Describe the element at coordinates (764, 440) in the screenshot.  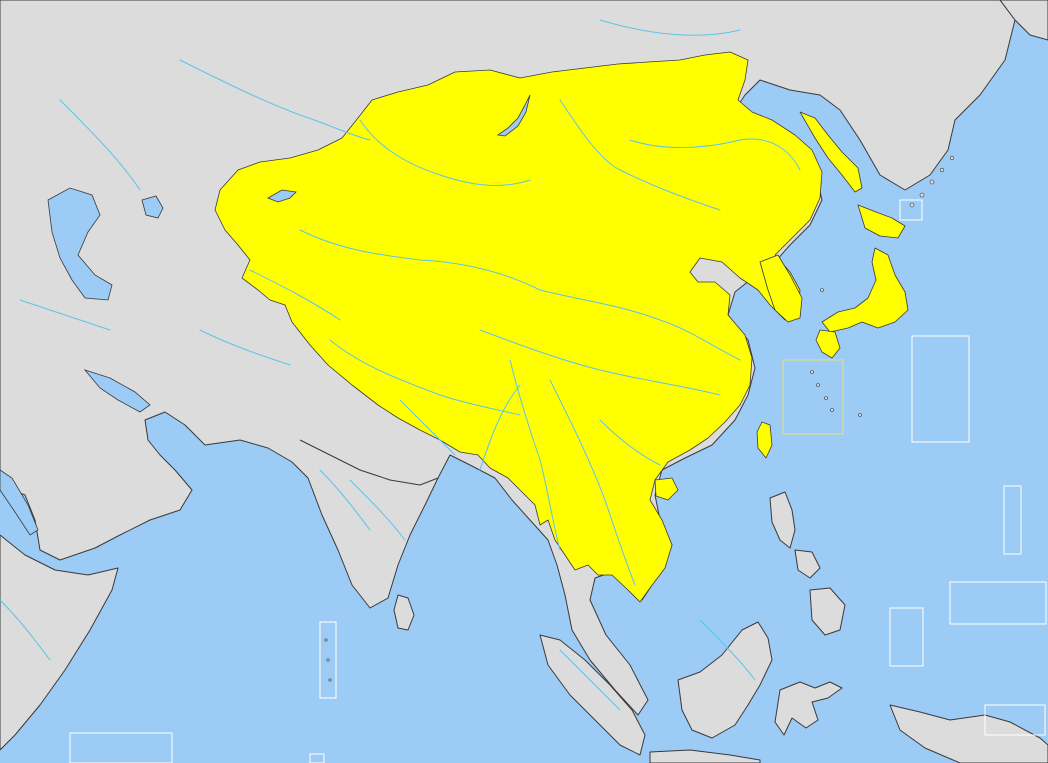
I see `highlighted-taiwan` at that location.